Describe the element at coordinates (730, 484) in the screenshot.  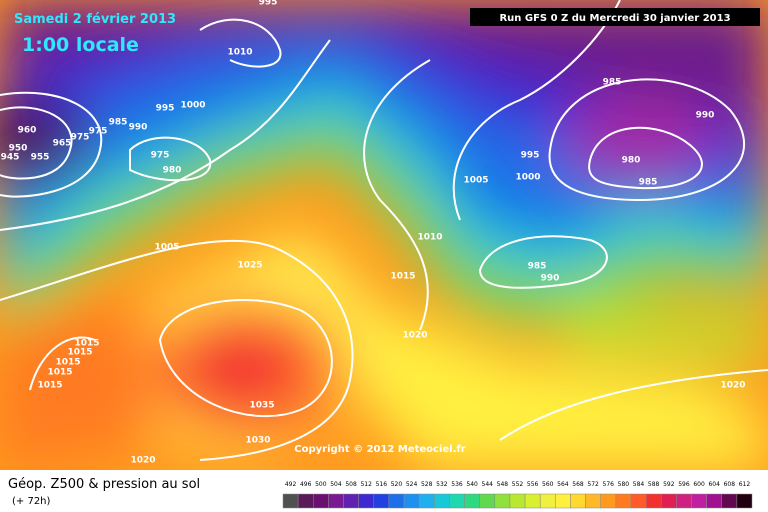
I see `scale-label: 608` at that location.